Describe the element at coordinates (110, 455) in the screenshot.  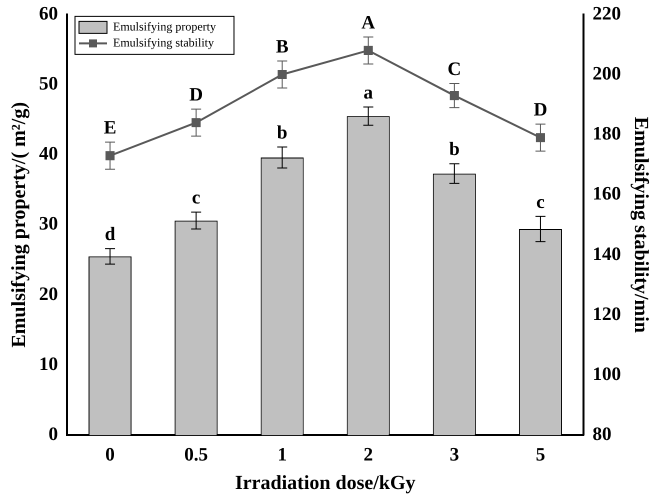
I see `x-tick-label: 0` at that location.